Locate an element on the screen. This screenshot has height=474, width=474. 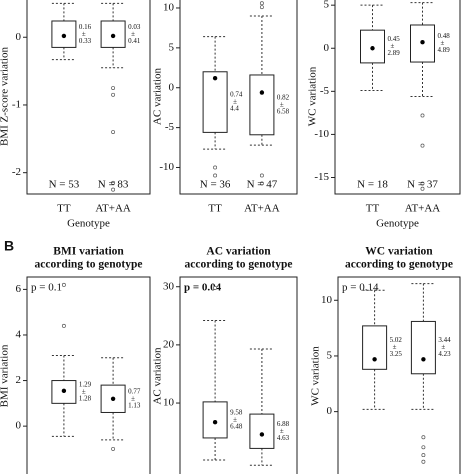
mean-label: 0.82 is located at coordinates (283, 97).